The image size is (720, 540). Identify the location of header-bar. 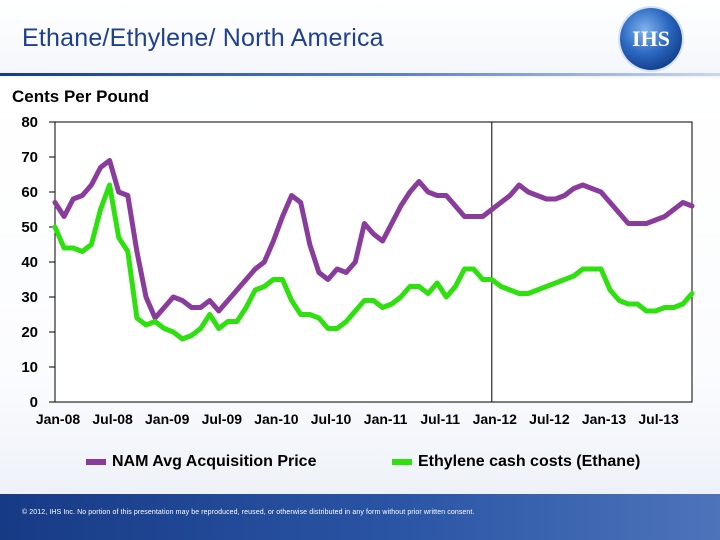
(360, 40).